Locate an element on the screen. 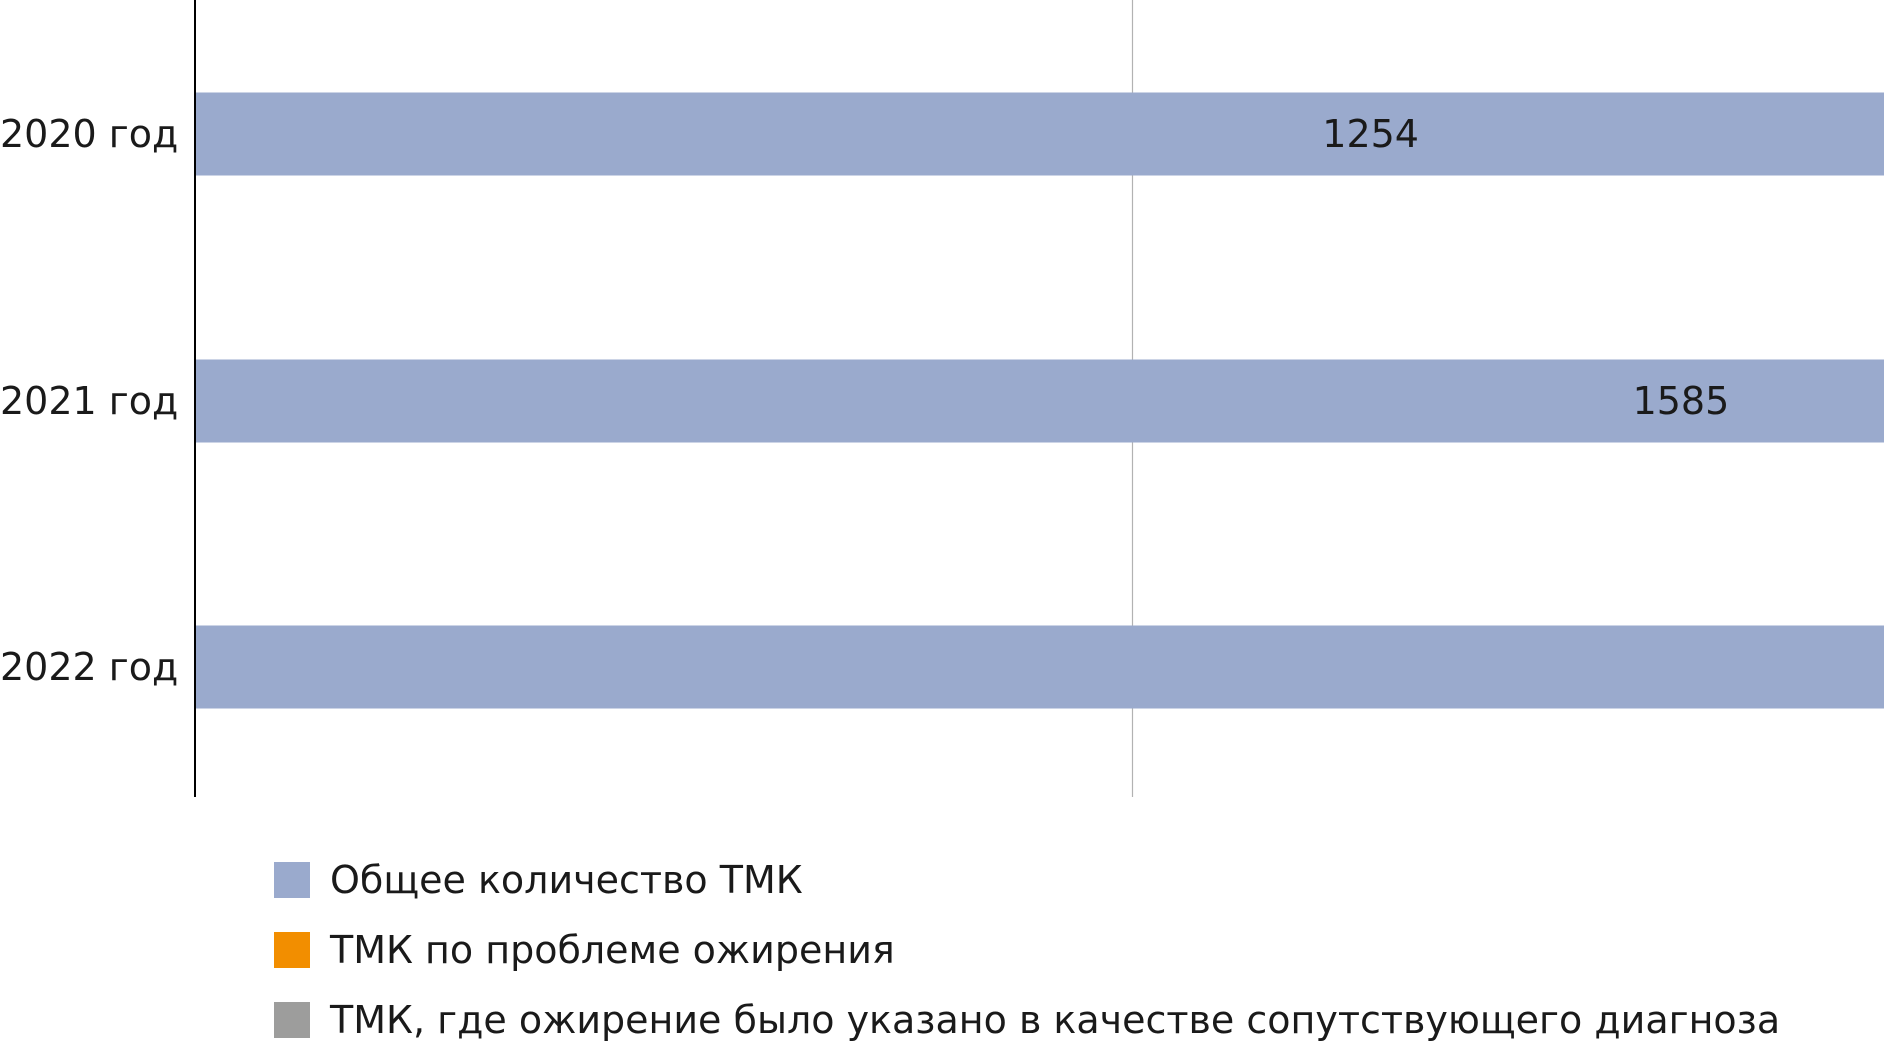  data-label: 1254 is located at coordinates (1370, 134).